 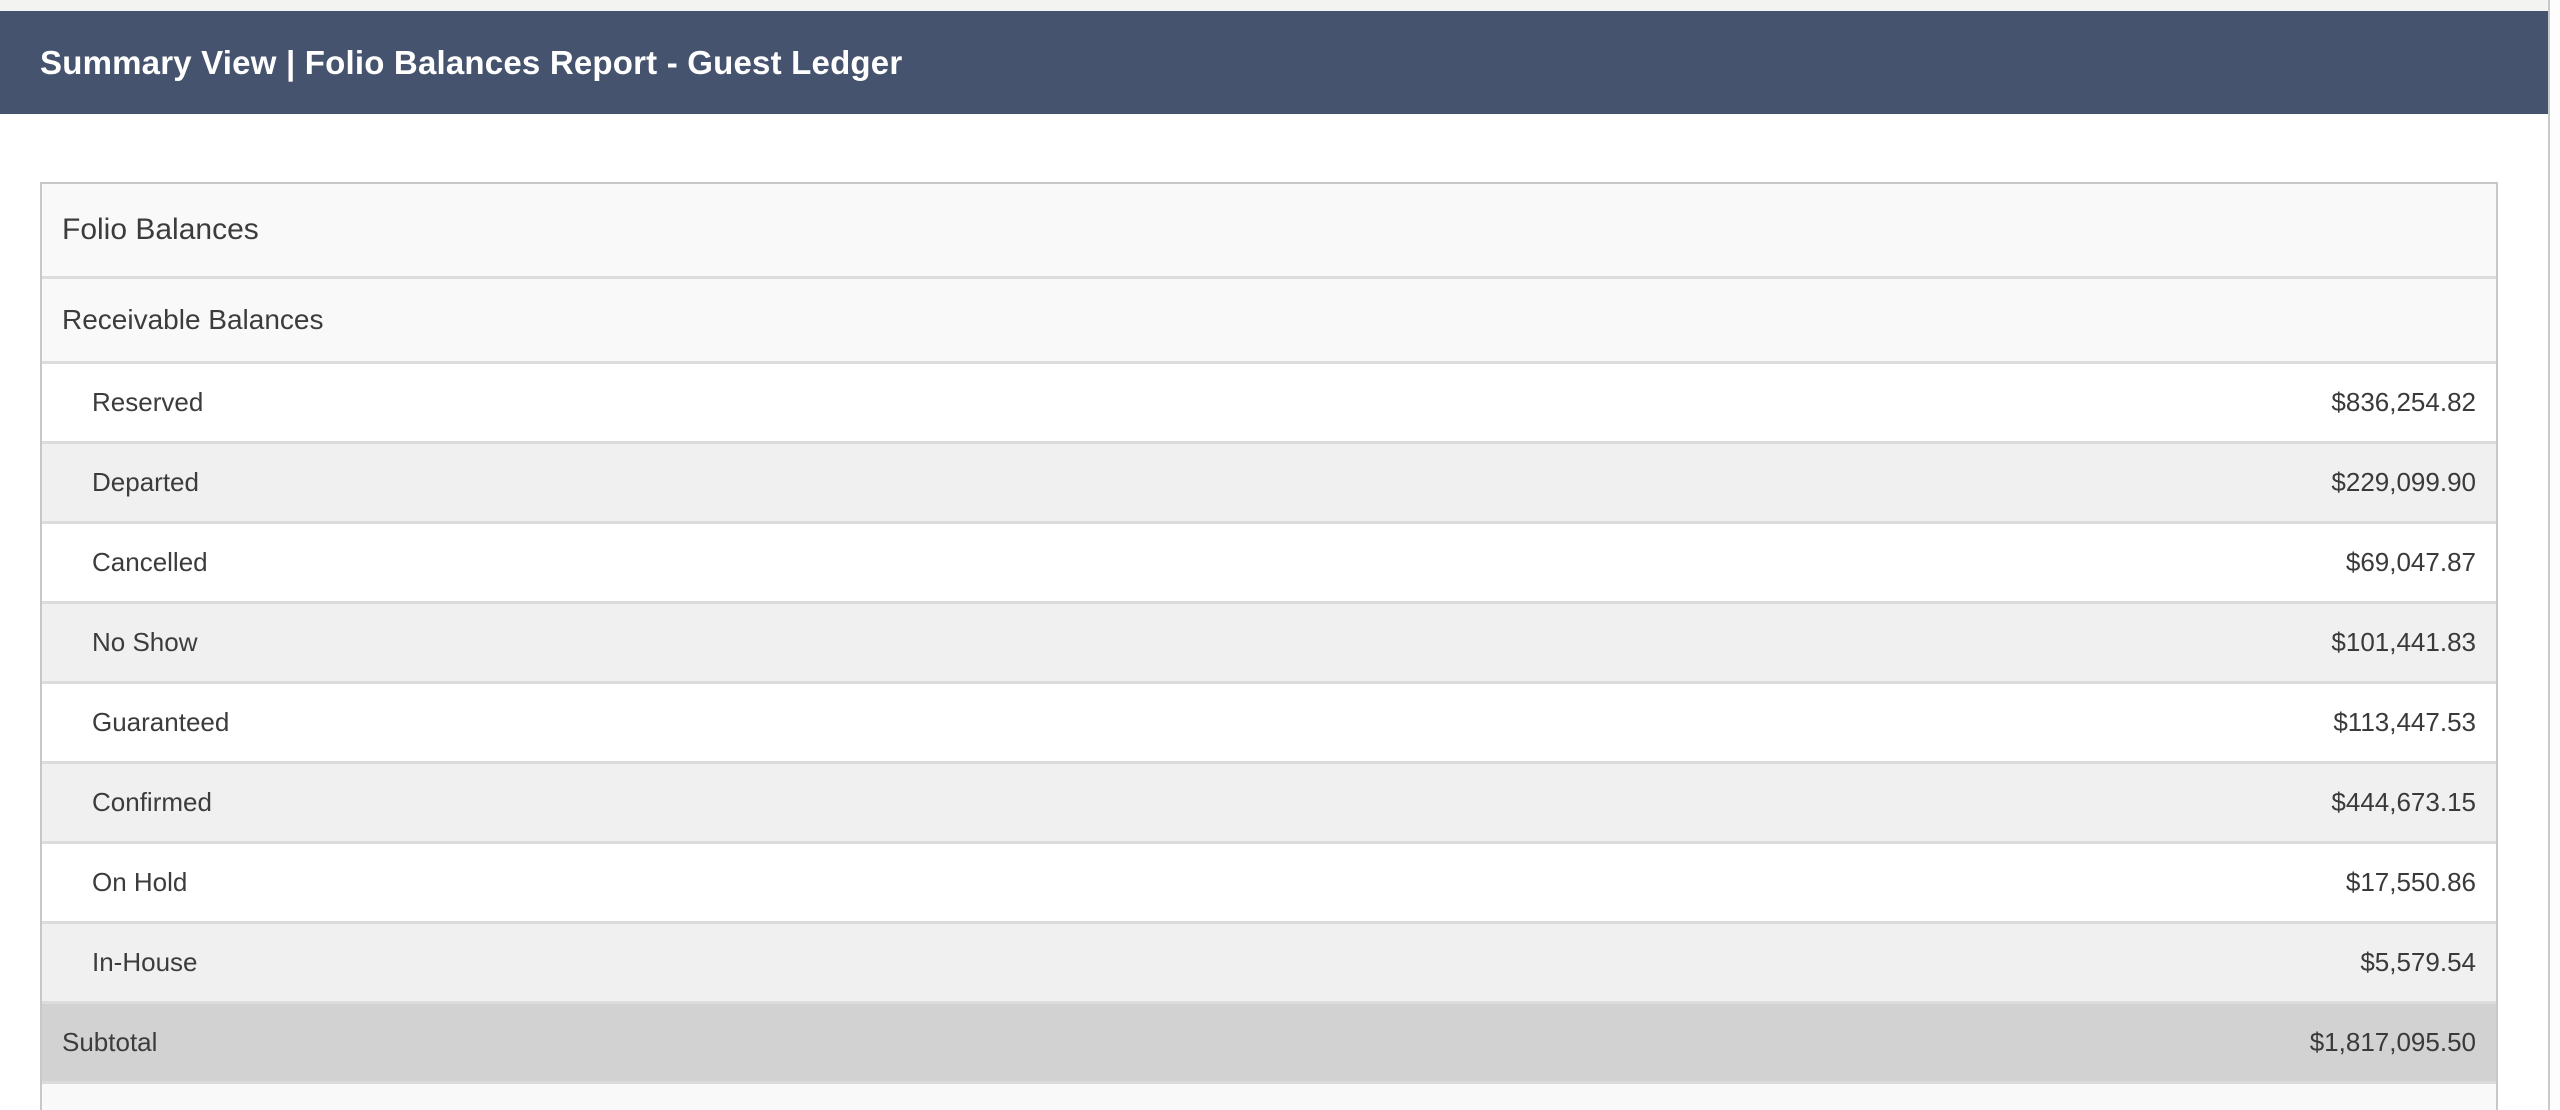 I want to click on row-value: $101,441.83, so click(x=2403, y=642).